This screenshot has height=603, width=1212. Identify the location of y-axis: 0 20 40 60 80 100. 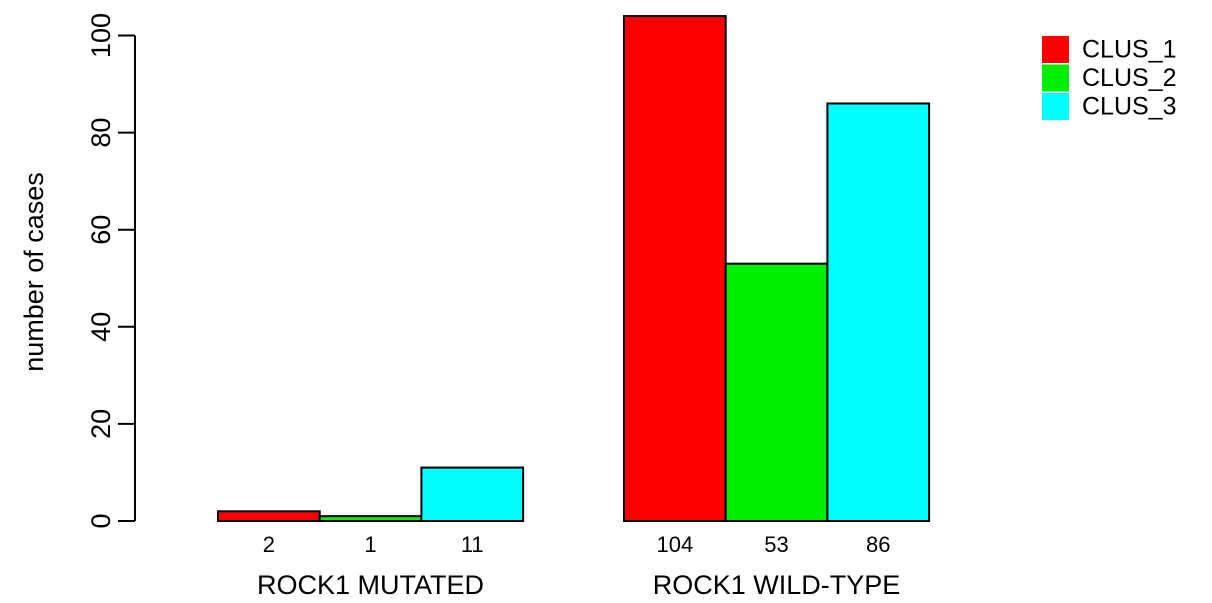
(111, 271).